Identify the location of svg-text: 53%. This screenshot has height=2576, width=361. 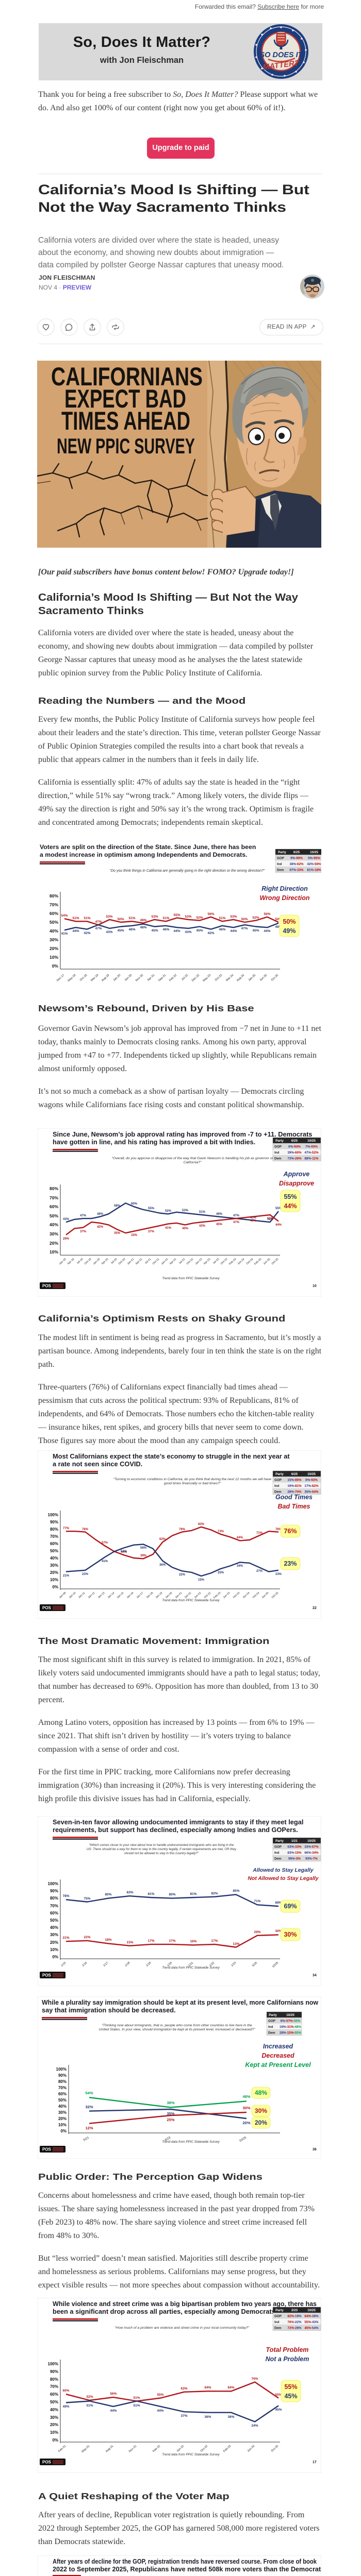
(154, 917).